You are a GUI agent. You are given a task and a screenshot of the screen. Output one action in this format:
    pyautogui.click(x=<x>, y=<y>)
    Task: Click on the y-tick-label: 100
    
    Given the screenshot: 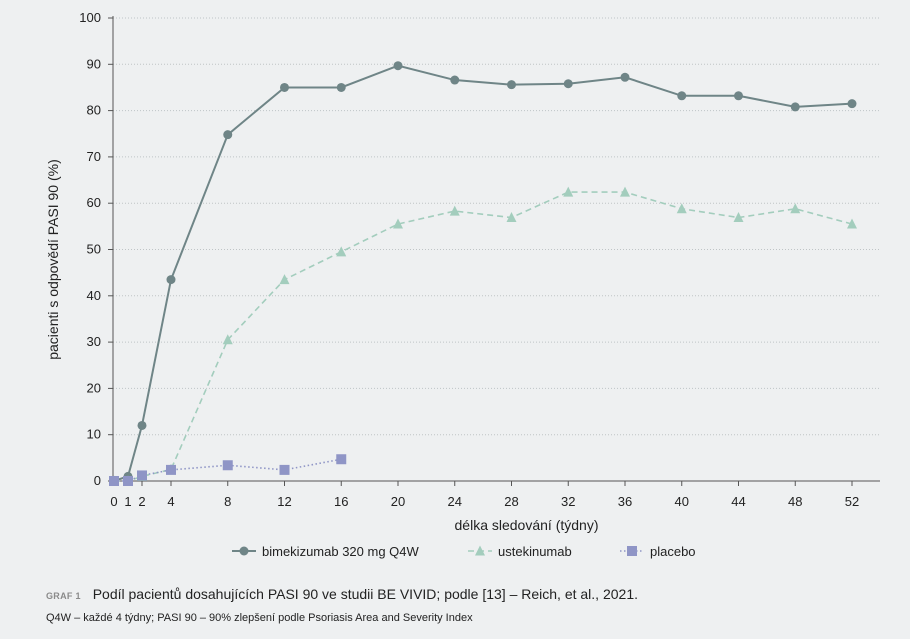 What is the action you would take?
    pyautogui.click(x=90, y=17)
    